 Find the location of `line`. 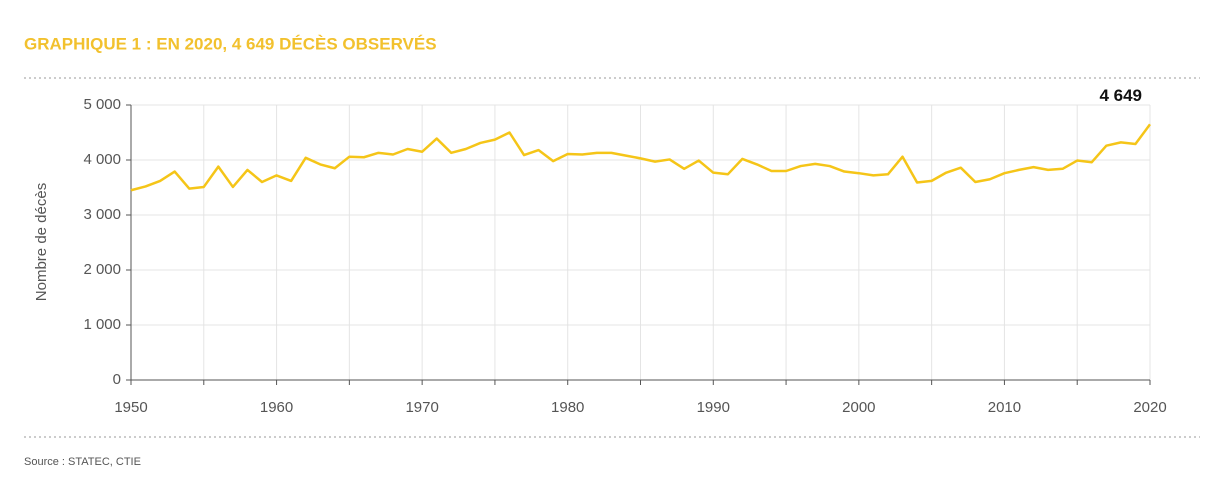

line is located at coordinates (641, 157).